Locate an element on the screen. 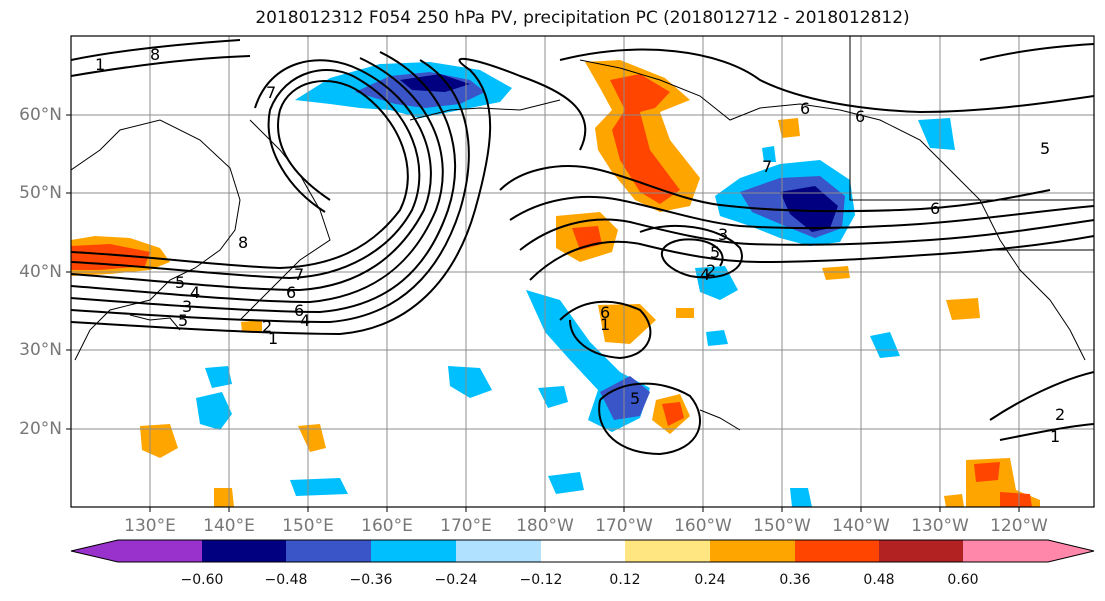 The image size is (1105, 601). colorbar-extend-max is located at coordinates (1028, 551).